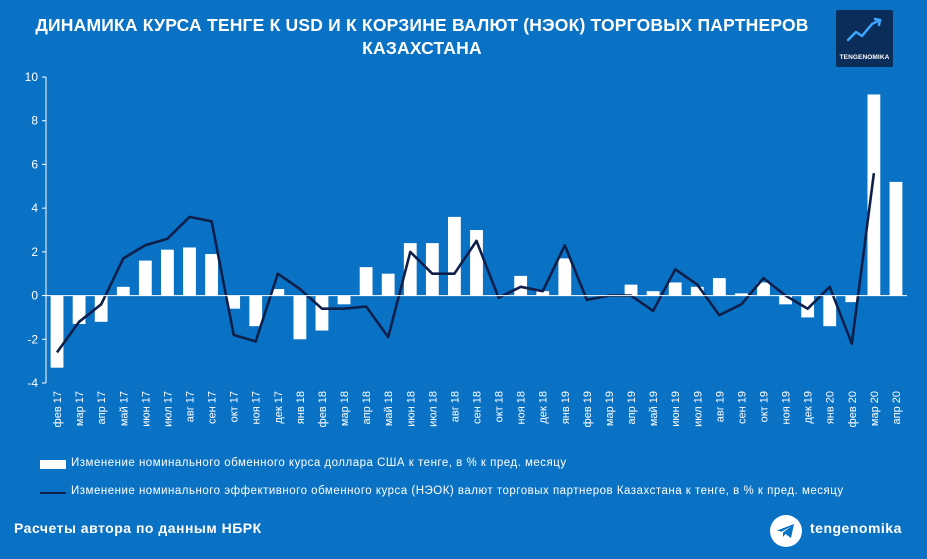 Image resolution: width=927 pixels, height=559 pixels. I want to click on bar-фев-20, so click(852, 299).